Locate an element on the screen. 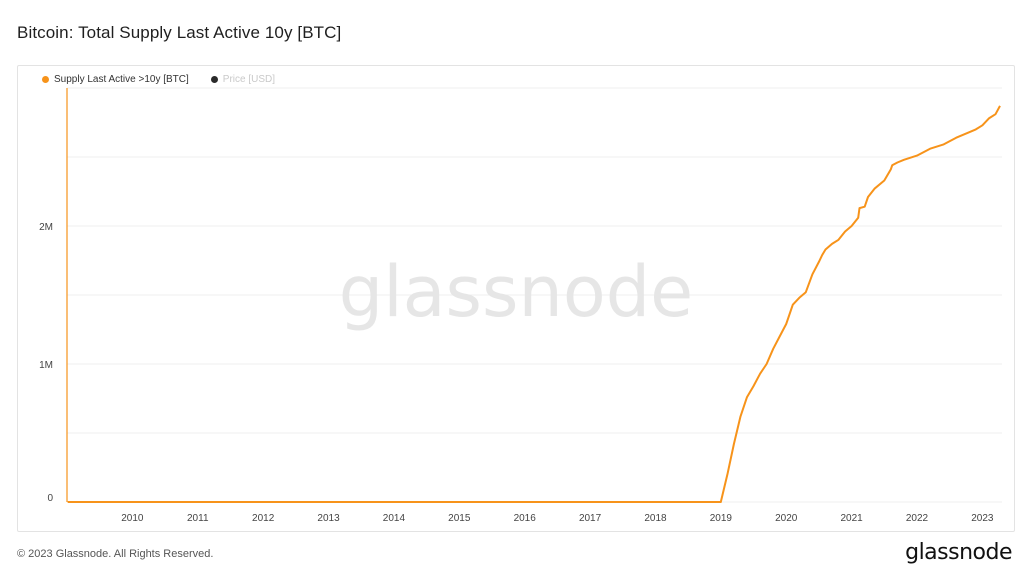  footer-logo: glassnode is located at coordinates (958, 552).